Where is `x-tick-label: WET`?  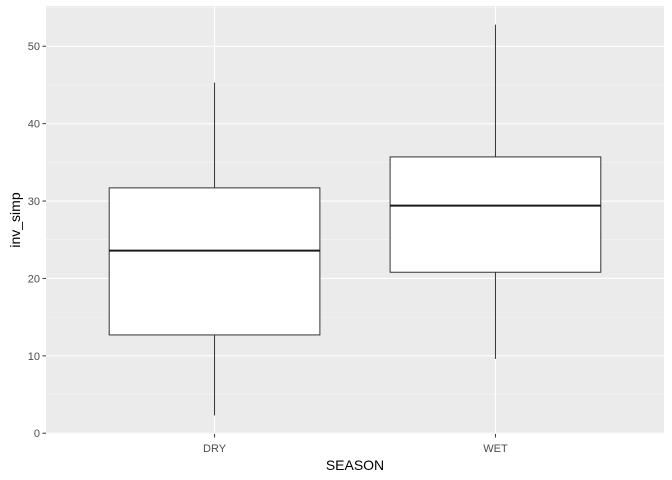 x-tick-label: WET is located at coordinates (495, 449).